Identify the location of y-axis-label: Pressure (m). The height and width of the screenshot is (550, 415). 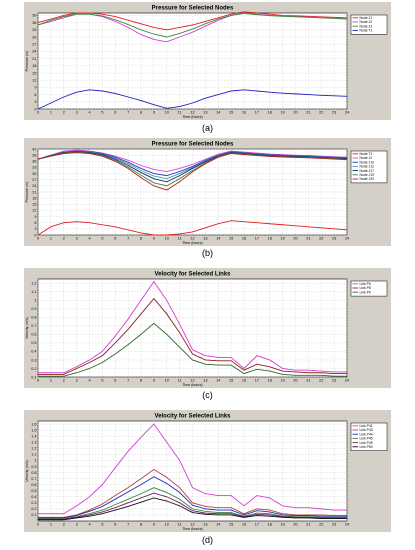
(27, 61).